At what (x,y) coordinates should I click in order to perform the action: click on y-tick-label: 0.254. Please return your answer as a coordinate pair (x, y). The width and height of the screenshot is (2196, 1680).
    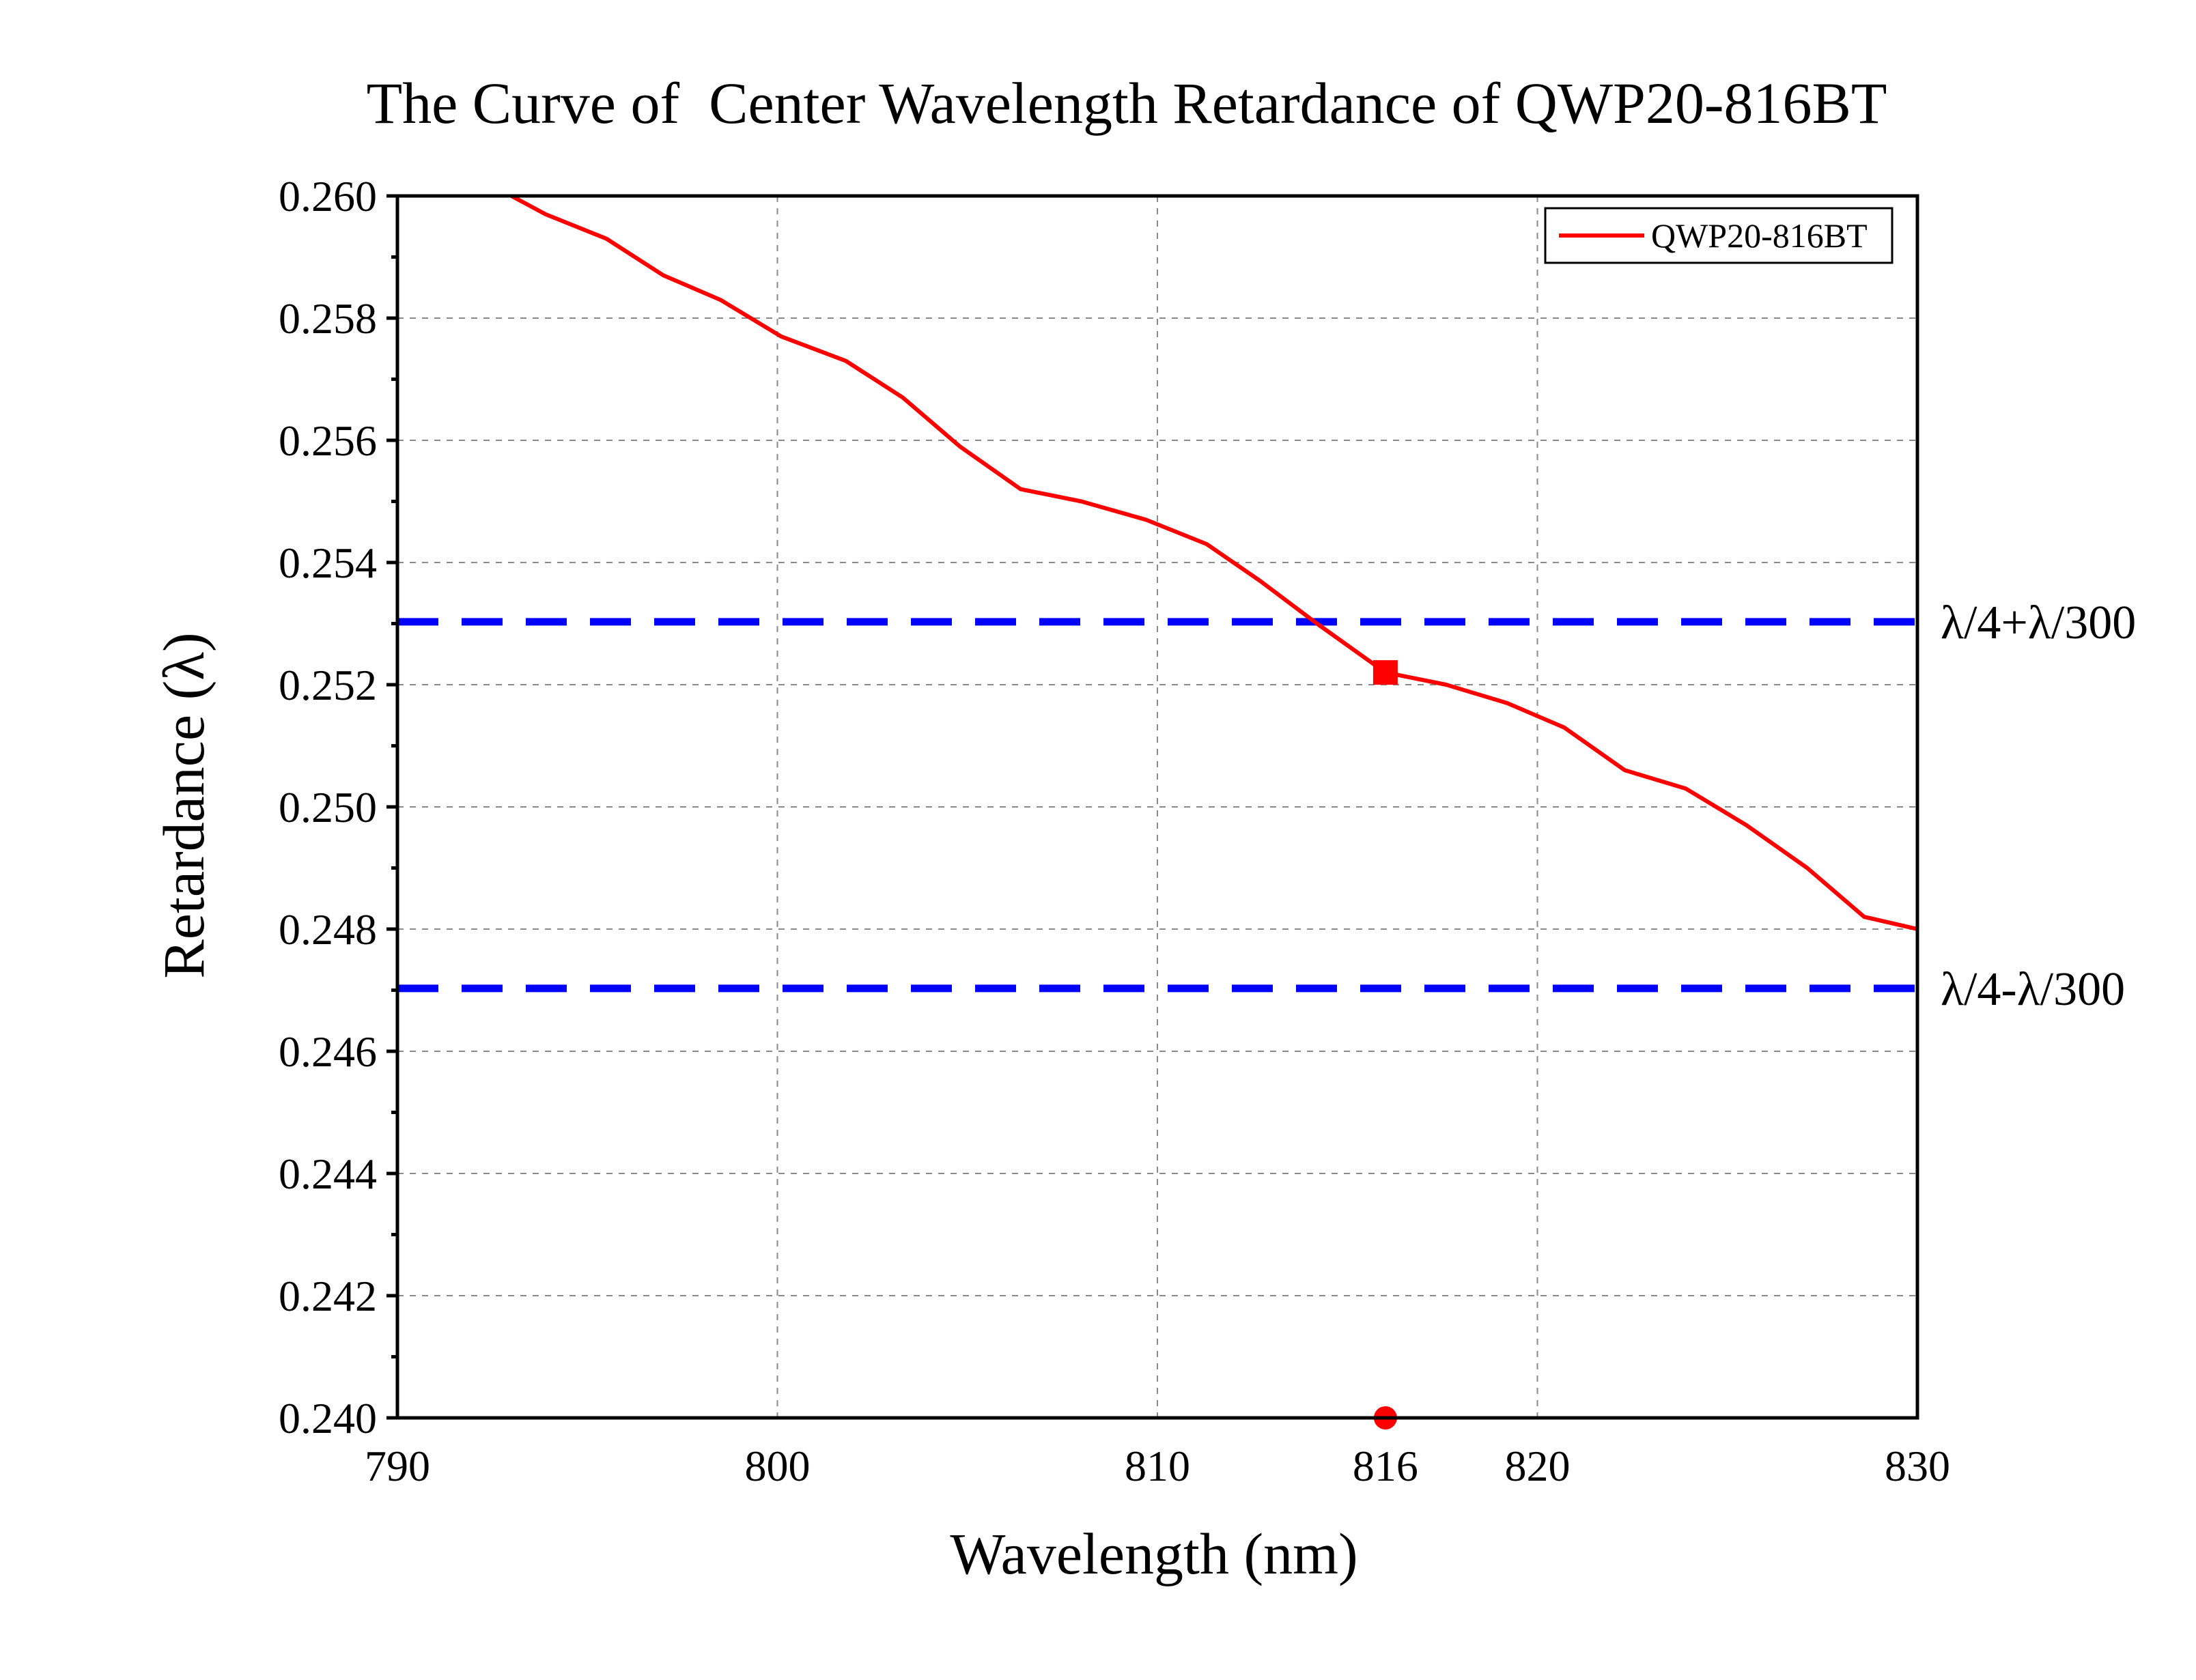
    Looking at the image, I should click on (328, 563).